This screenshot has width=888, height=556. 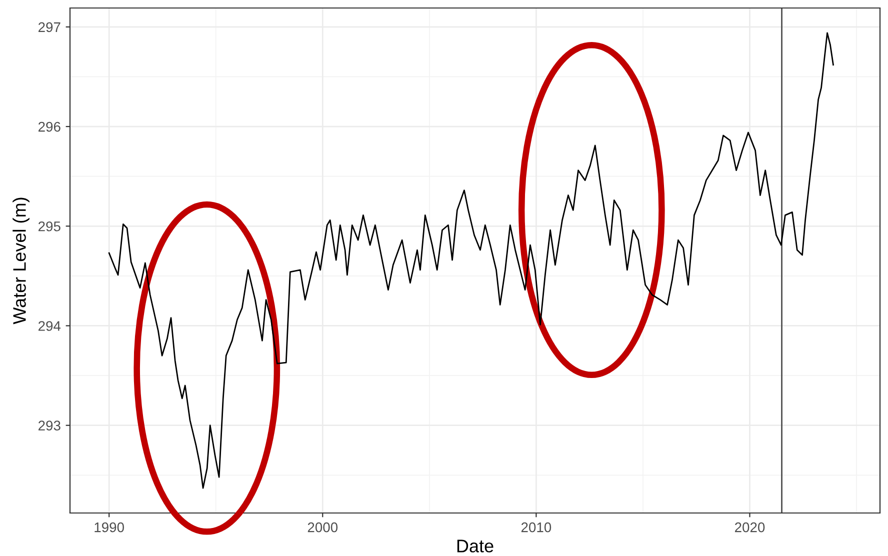 I want to click on y-tick-label: 293, so click(x=49, y=425).